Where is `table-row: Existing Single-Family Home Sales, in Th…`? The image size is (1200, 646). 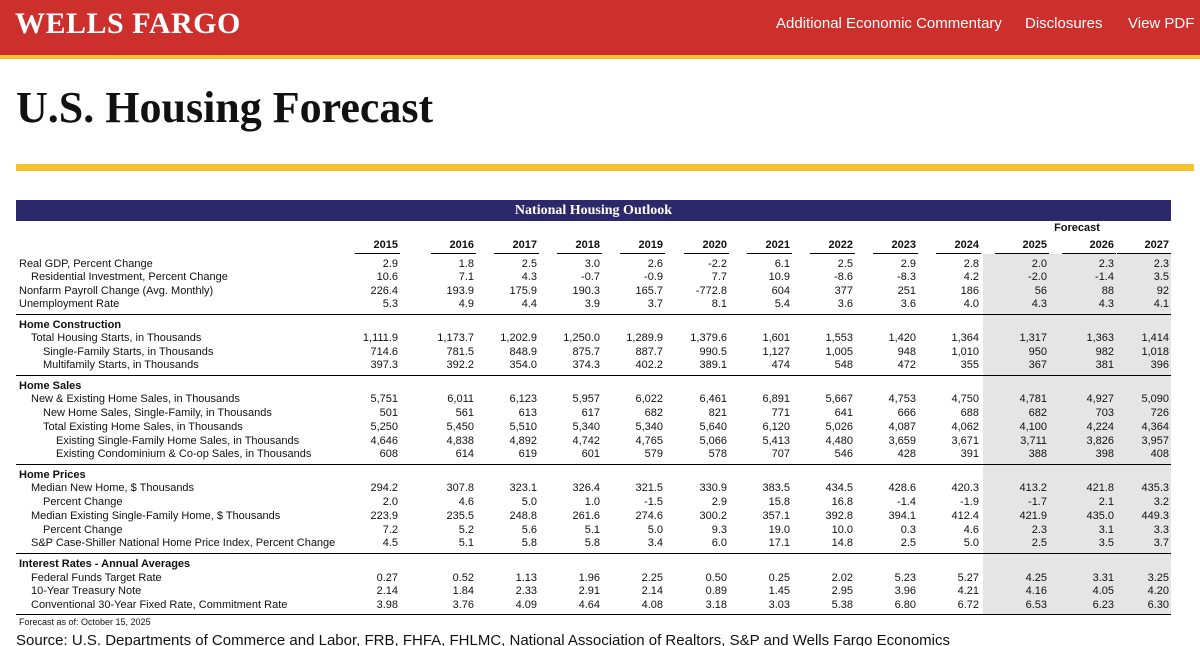 table-row: Existing Single-Family Home Sales, in Th… is located at coordinates (600, 441).